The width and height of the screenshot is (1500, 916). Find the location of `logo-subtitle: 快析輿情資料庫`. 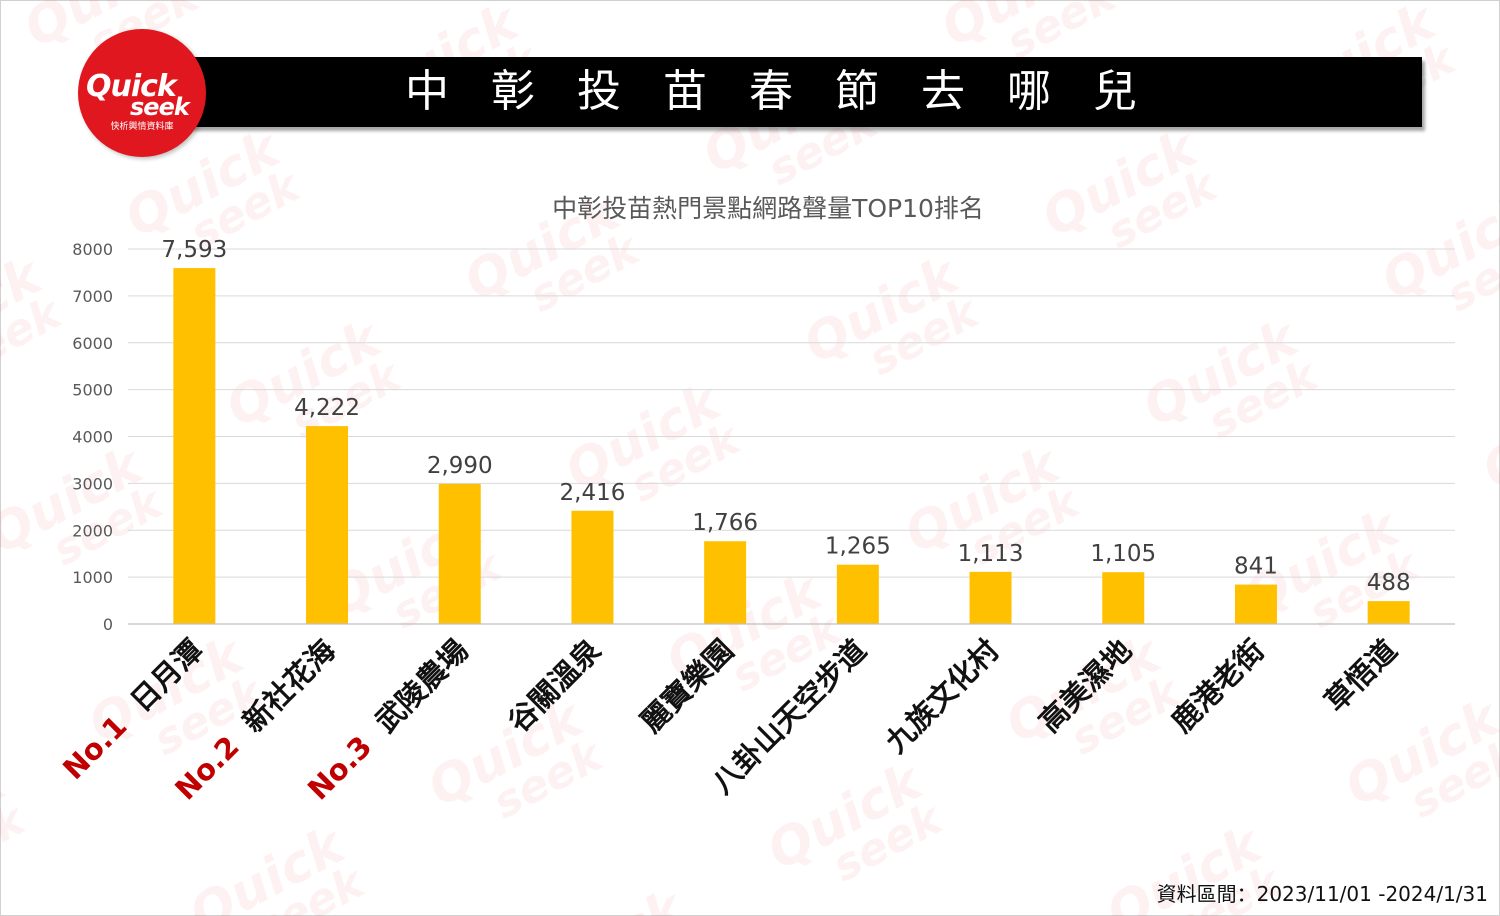

logo-subtitle: 快析輿情資料庫 is located at coordinates (142, 127).